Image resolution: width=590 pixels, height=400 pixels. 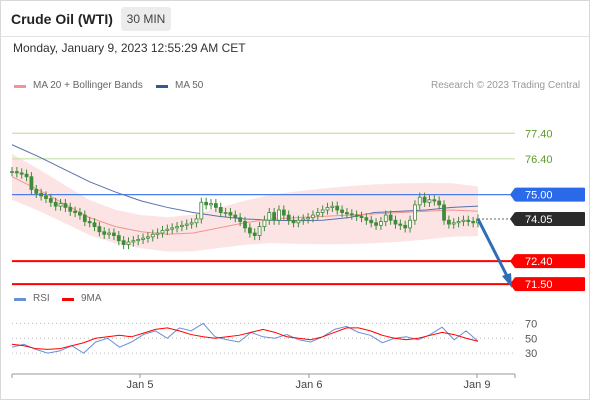 What do you see at coordinates (309, 385) in the screenshot?
I see `x-tick-label: Jan 6` at bounding box center [309, 385].